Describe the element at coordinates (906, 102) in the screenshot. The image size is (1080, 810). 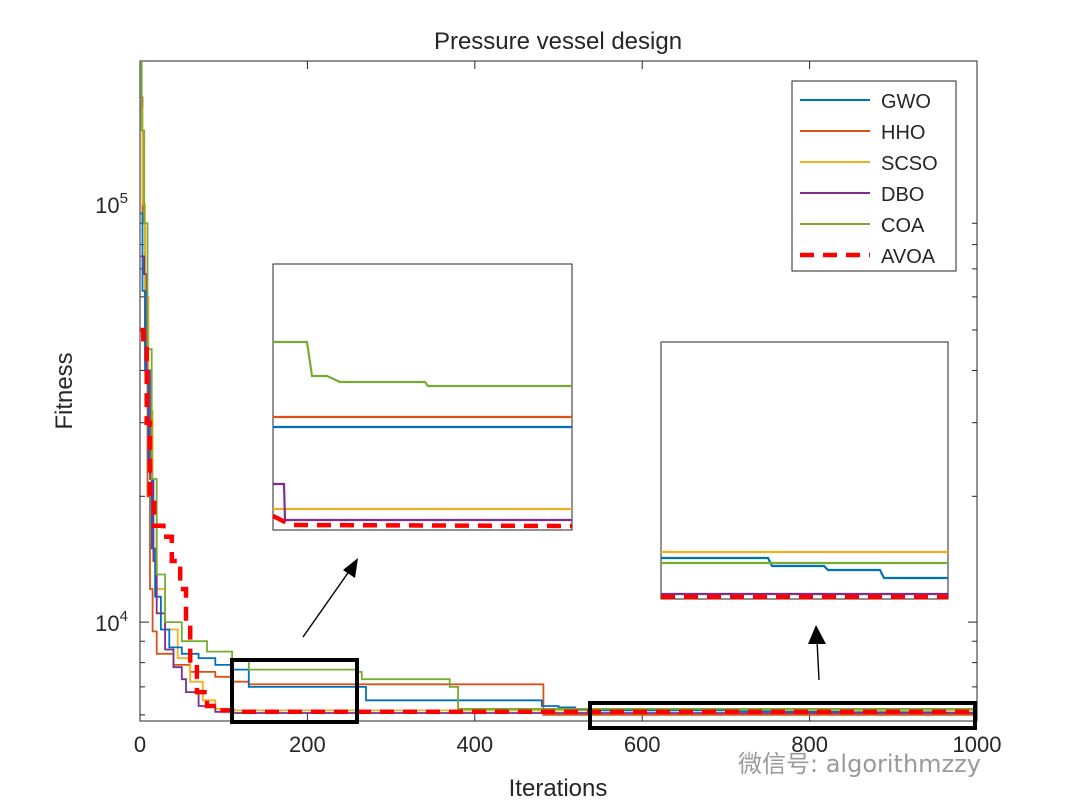
I see `legend-label-gwo: GWO` at that location.